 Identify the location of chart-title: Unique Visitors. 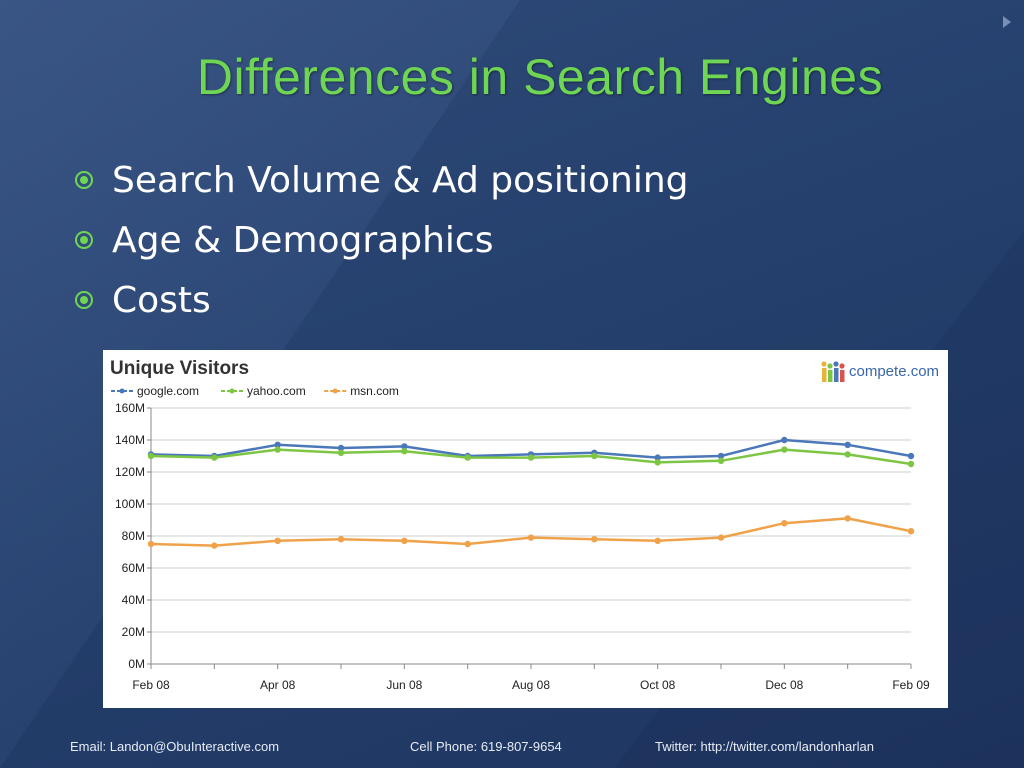
(179, 368).